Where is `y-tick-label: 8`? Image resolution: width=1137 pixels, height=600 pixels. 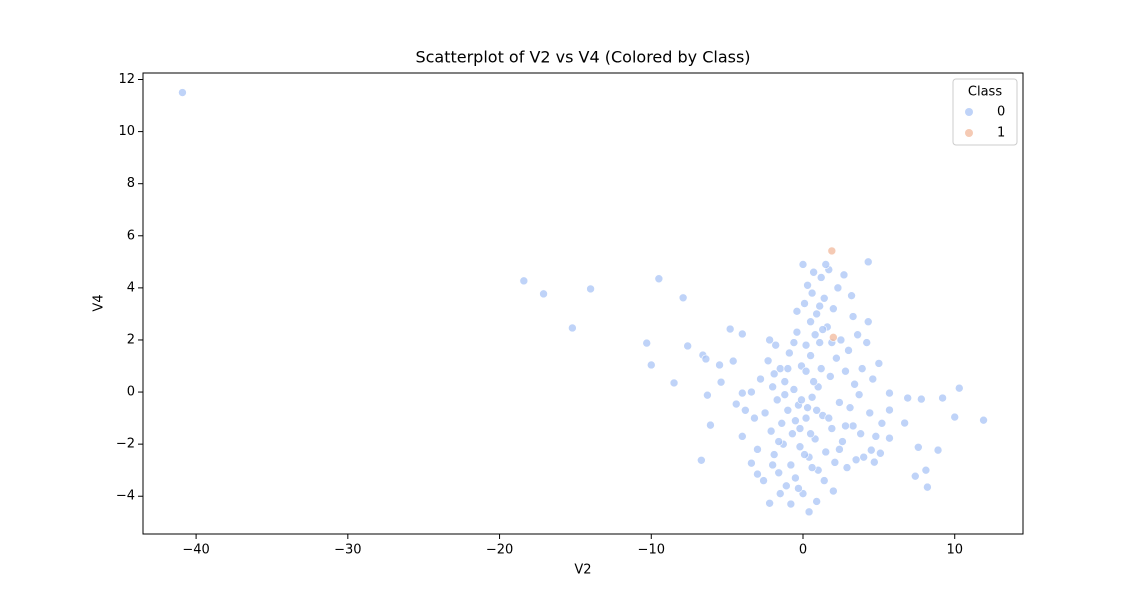
y-tick-label: 8 is located at coordinates (131, 183).